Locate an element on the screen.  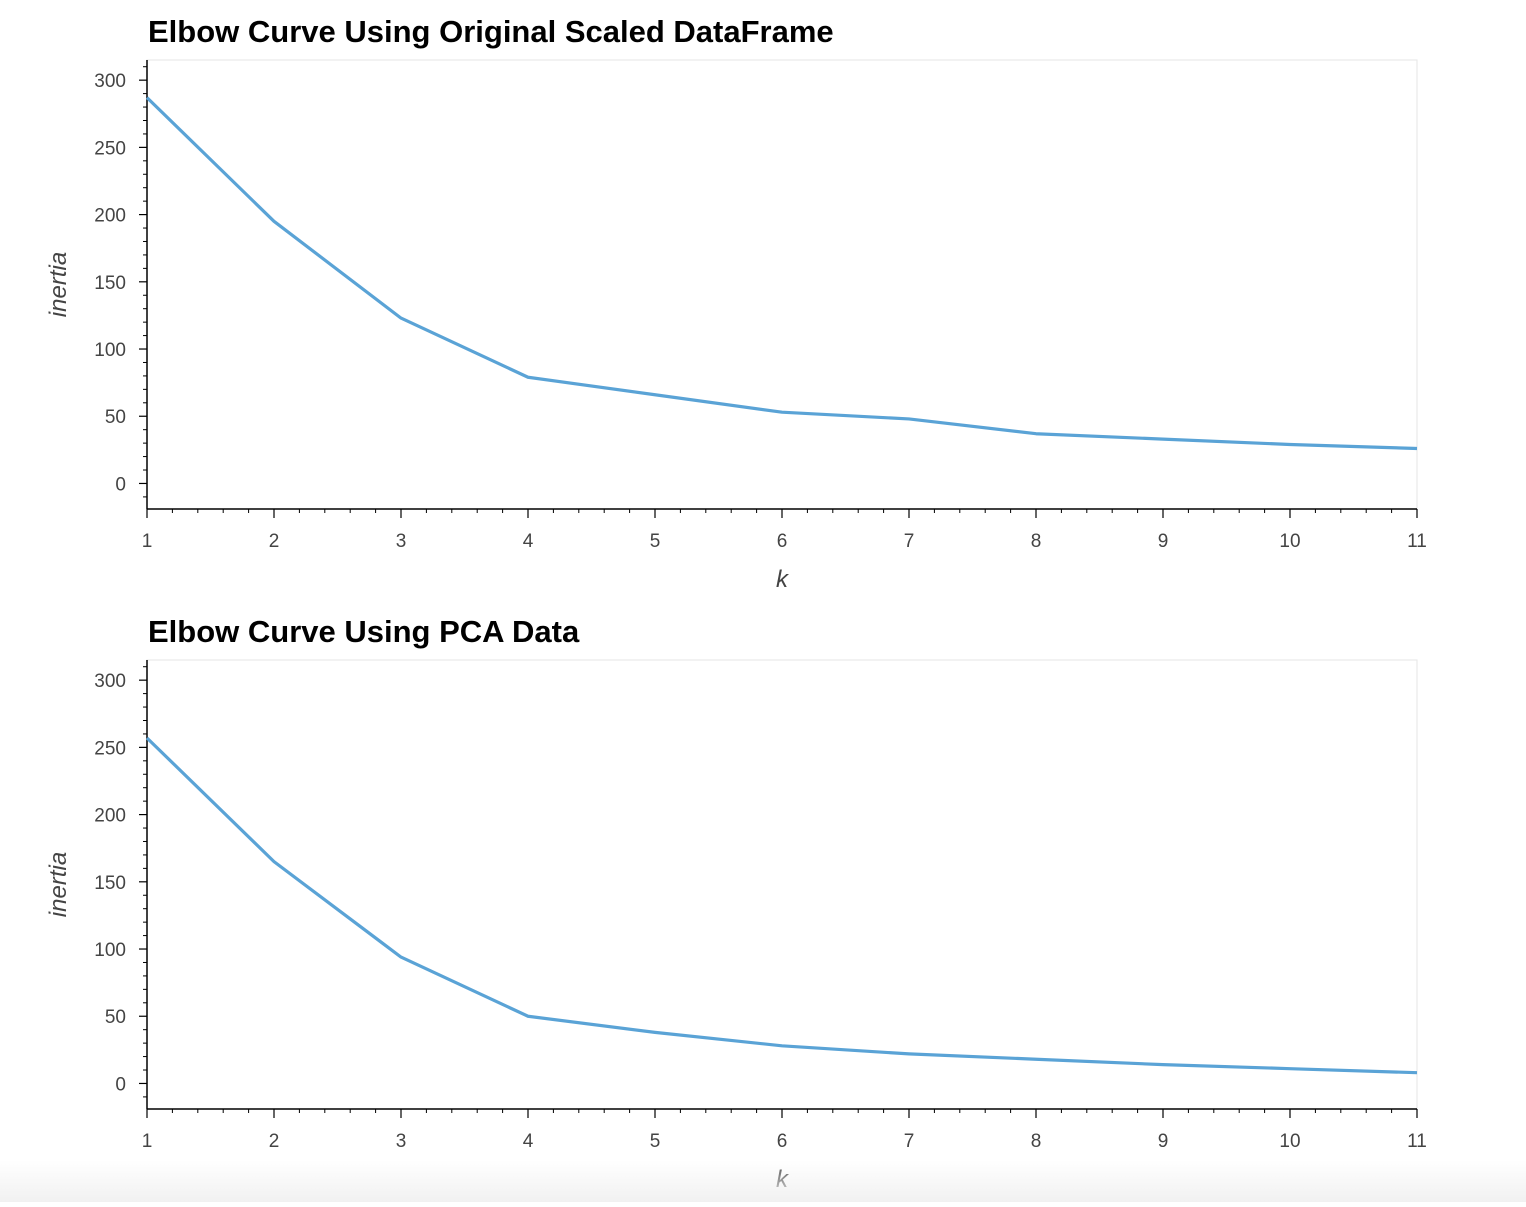
chart-title: Elbow Curve Using PCA Data is located at coordinates (364, 631).